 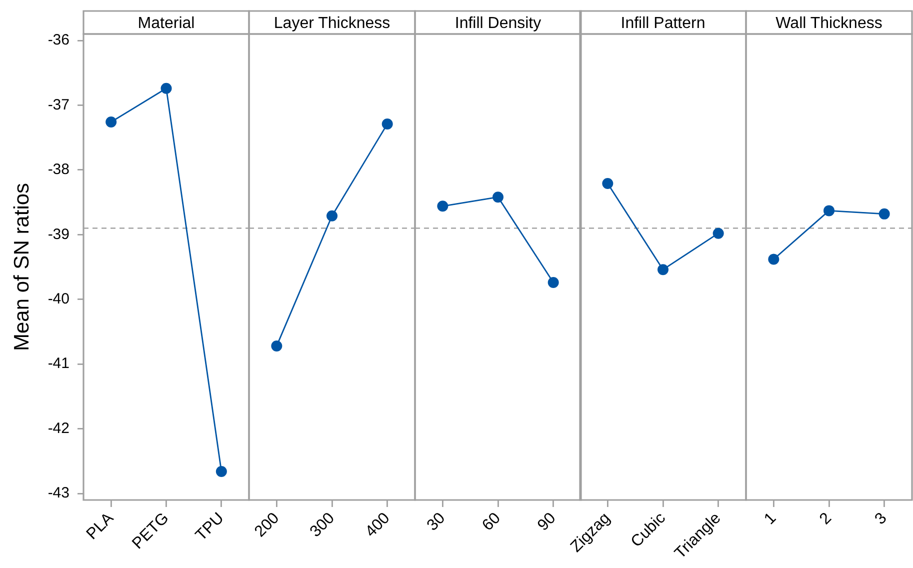 What do you see at coordinates (59, 428) in the screenshot?
I see `y-tick-label: -42` at bounding box center [59, 428].